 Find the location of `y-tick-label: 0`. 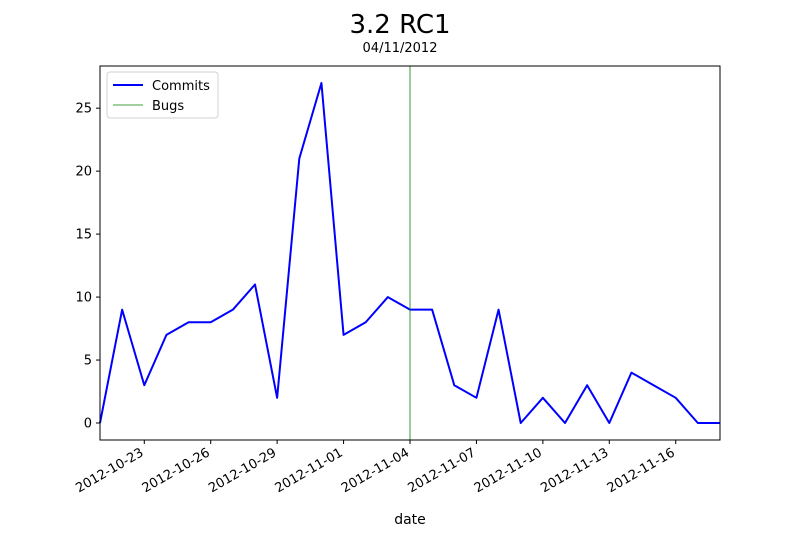

y-tick-label: 0 is located at coordinates (88, 424).